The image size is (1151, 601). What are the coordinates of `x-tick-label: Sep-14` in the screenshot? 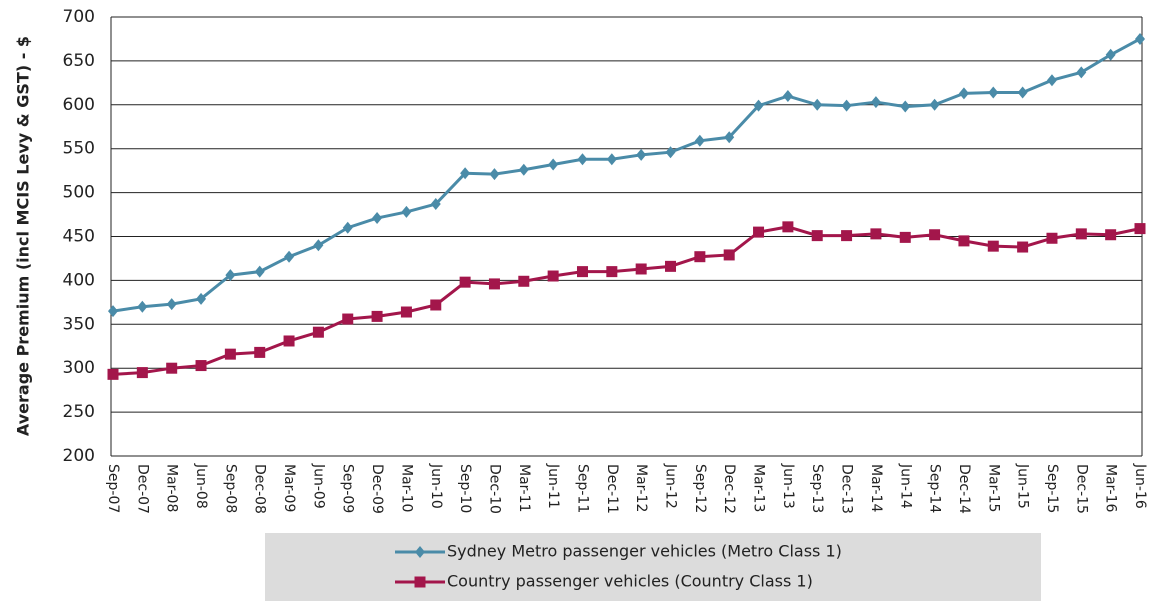 It's located at (935, 488).